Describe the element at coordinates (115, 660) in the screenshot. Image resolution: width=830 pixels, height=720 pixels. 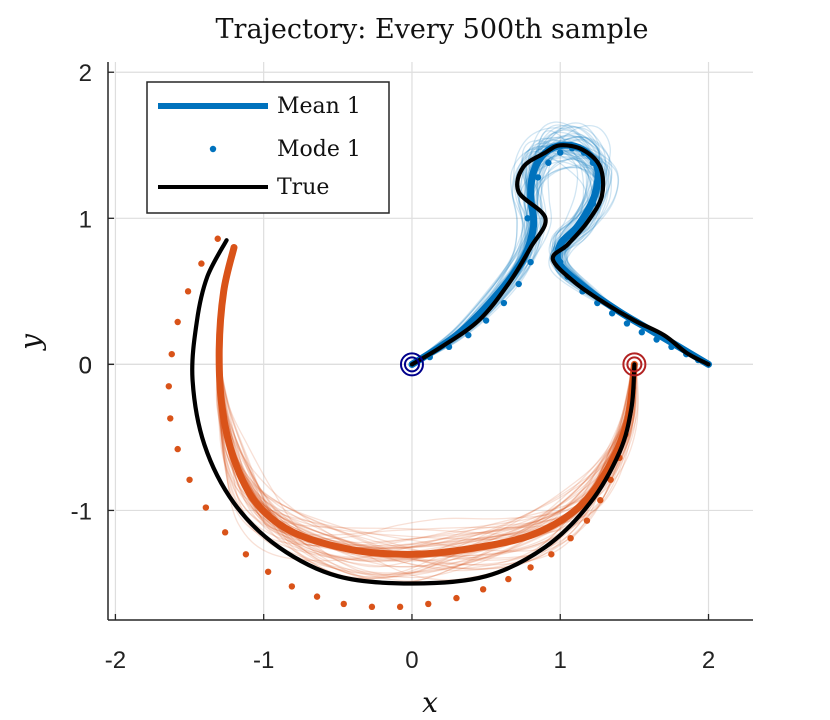
I see `x-tick-label: -2` at that location.